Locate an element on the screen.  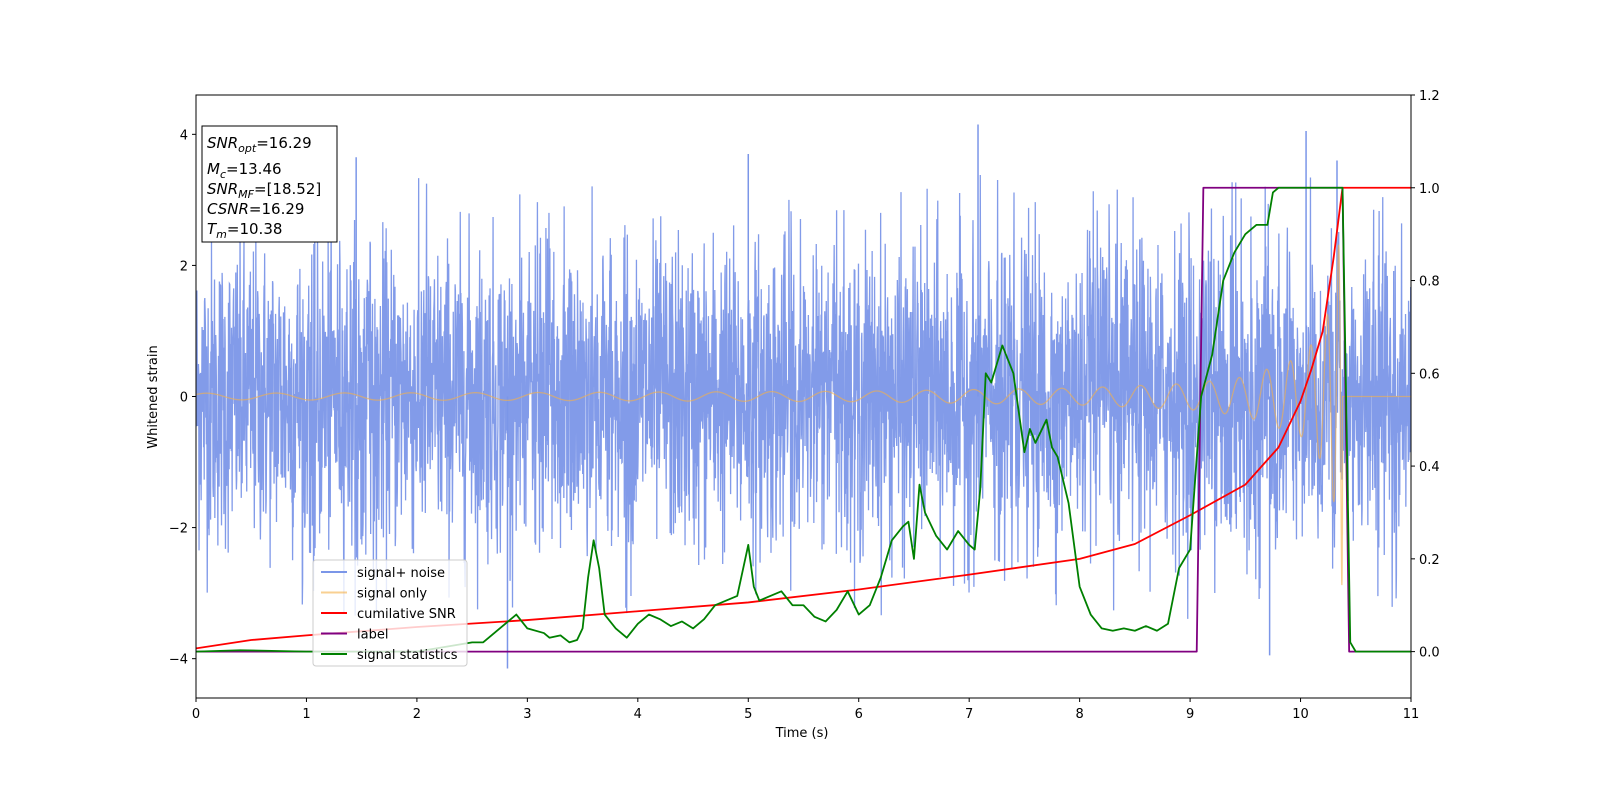
legend-label: label is located at coordinates (372, 635).